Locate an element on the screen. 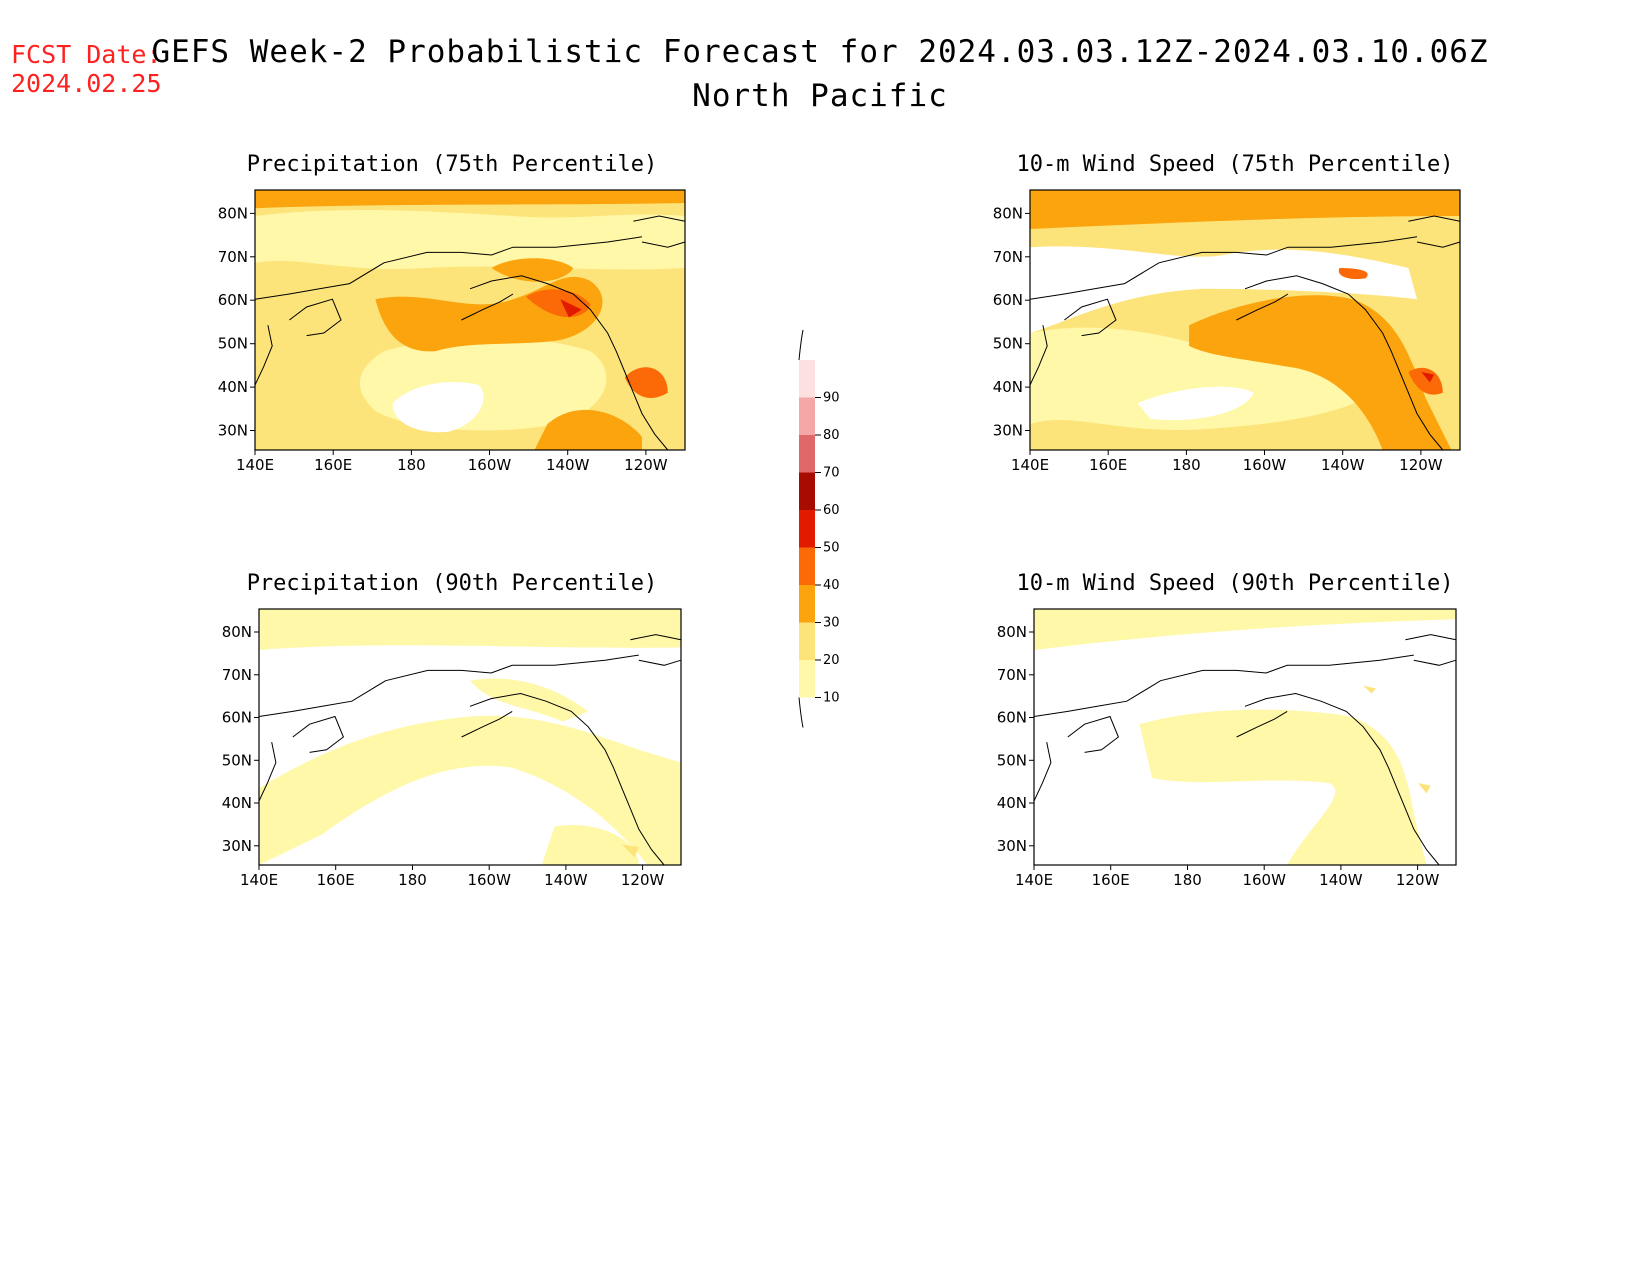  lat-label: 40N is located at coordinates (237, 803).